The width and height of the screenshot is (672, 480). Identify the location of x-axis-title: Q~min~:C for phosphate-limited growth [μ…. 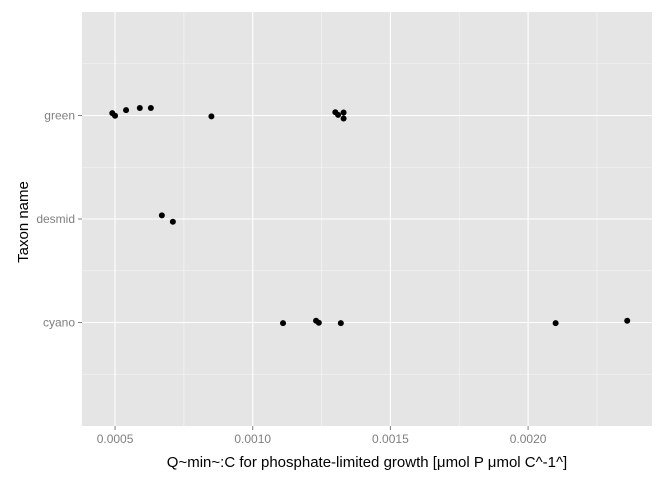
(367, 462).